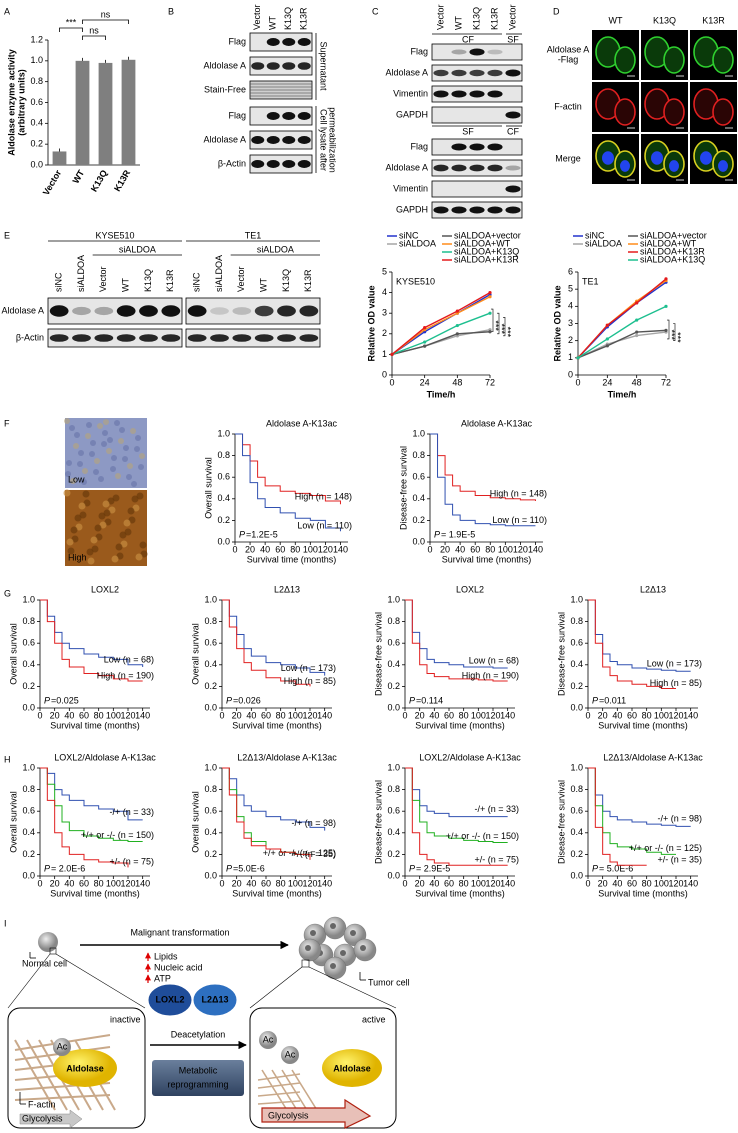 The width and height of the screenshot is (738, 1133). I want to click on enzyme-label: LOXL2, so click(169, 999).